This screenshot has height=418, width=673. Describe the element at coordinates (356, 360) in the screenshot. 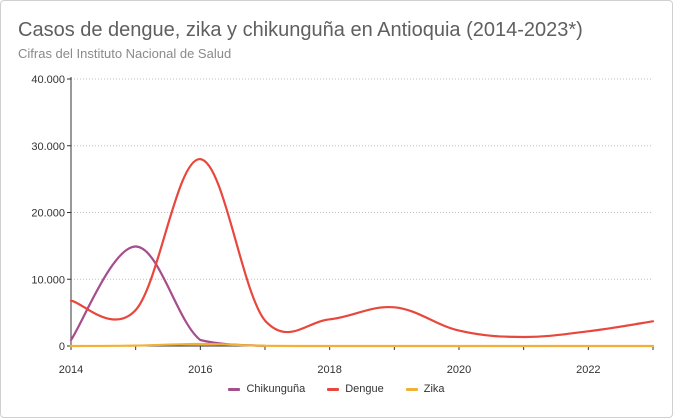

I see `x-axis: 2014 2016 2018 2020 2022` at that location.